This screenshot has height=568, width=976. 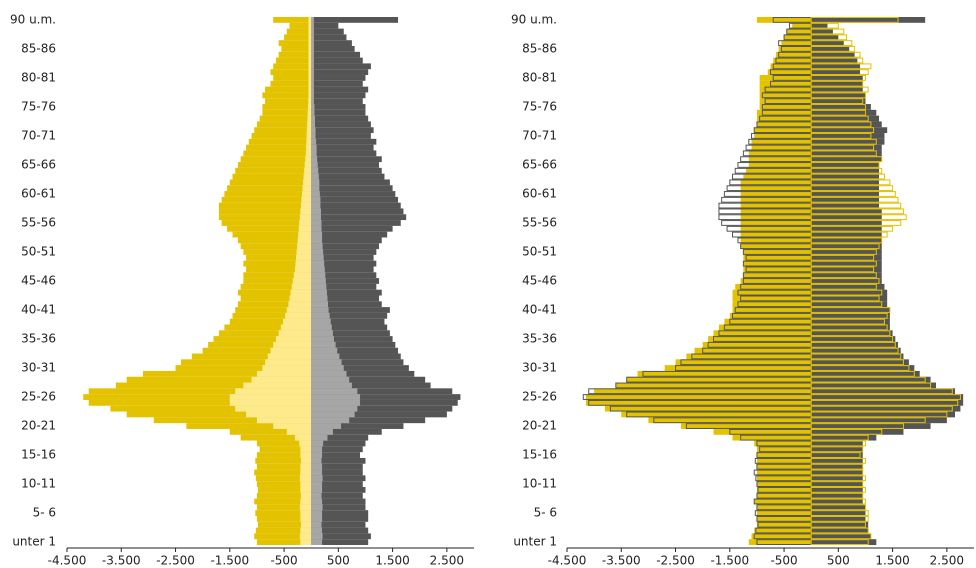 What do you see at coordinates (338, 561) in the screenshot?
I see `x-tick-label: 500` at bounding box center [338, 561].